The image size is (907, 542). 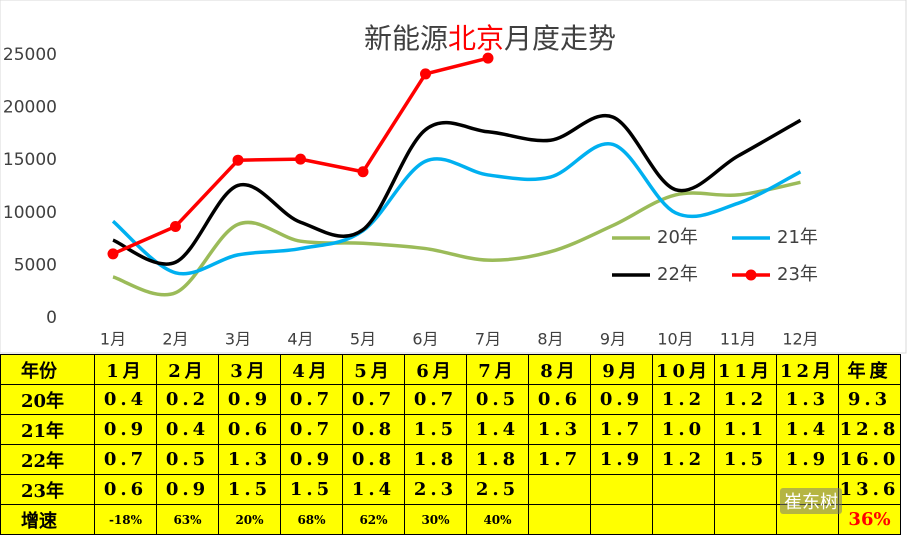 I want to click on table-cell: 30%, so click(x=435, y=519).